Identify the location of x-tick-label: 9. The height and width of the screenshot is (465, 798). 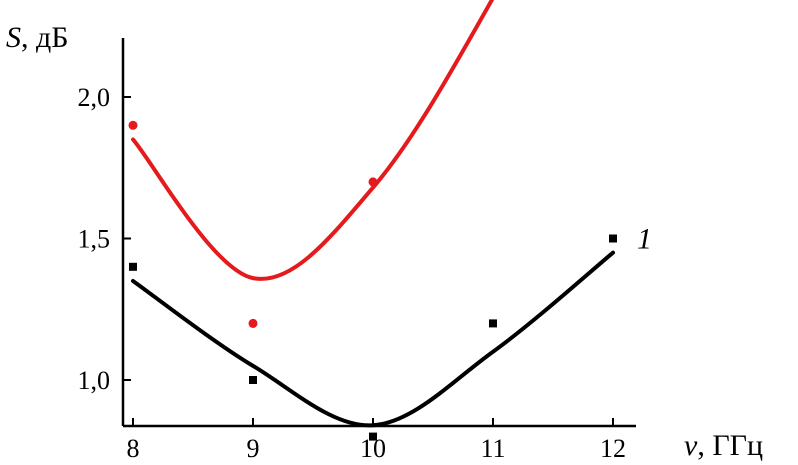
(253, 448).